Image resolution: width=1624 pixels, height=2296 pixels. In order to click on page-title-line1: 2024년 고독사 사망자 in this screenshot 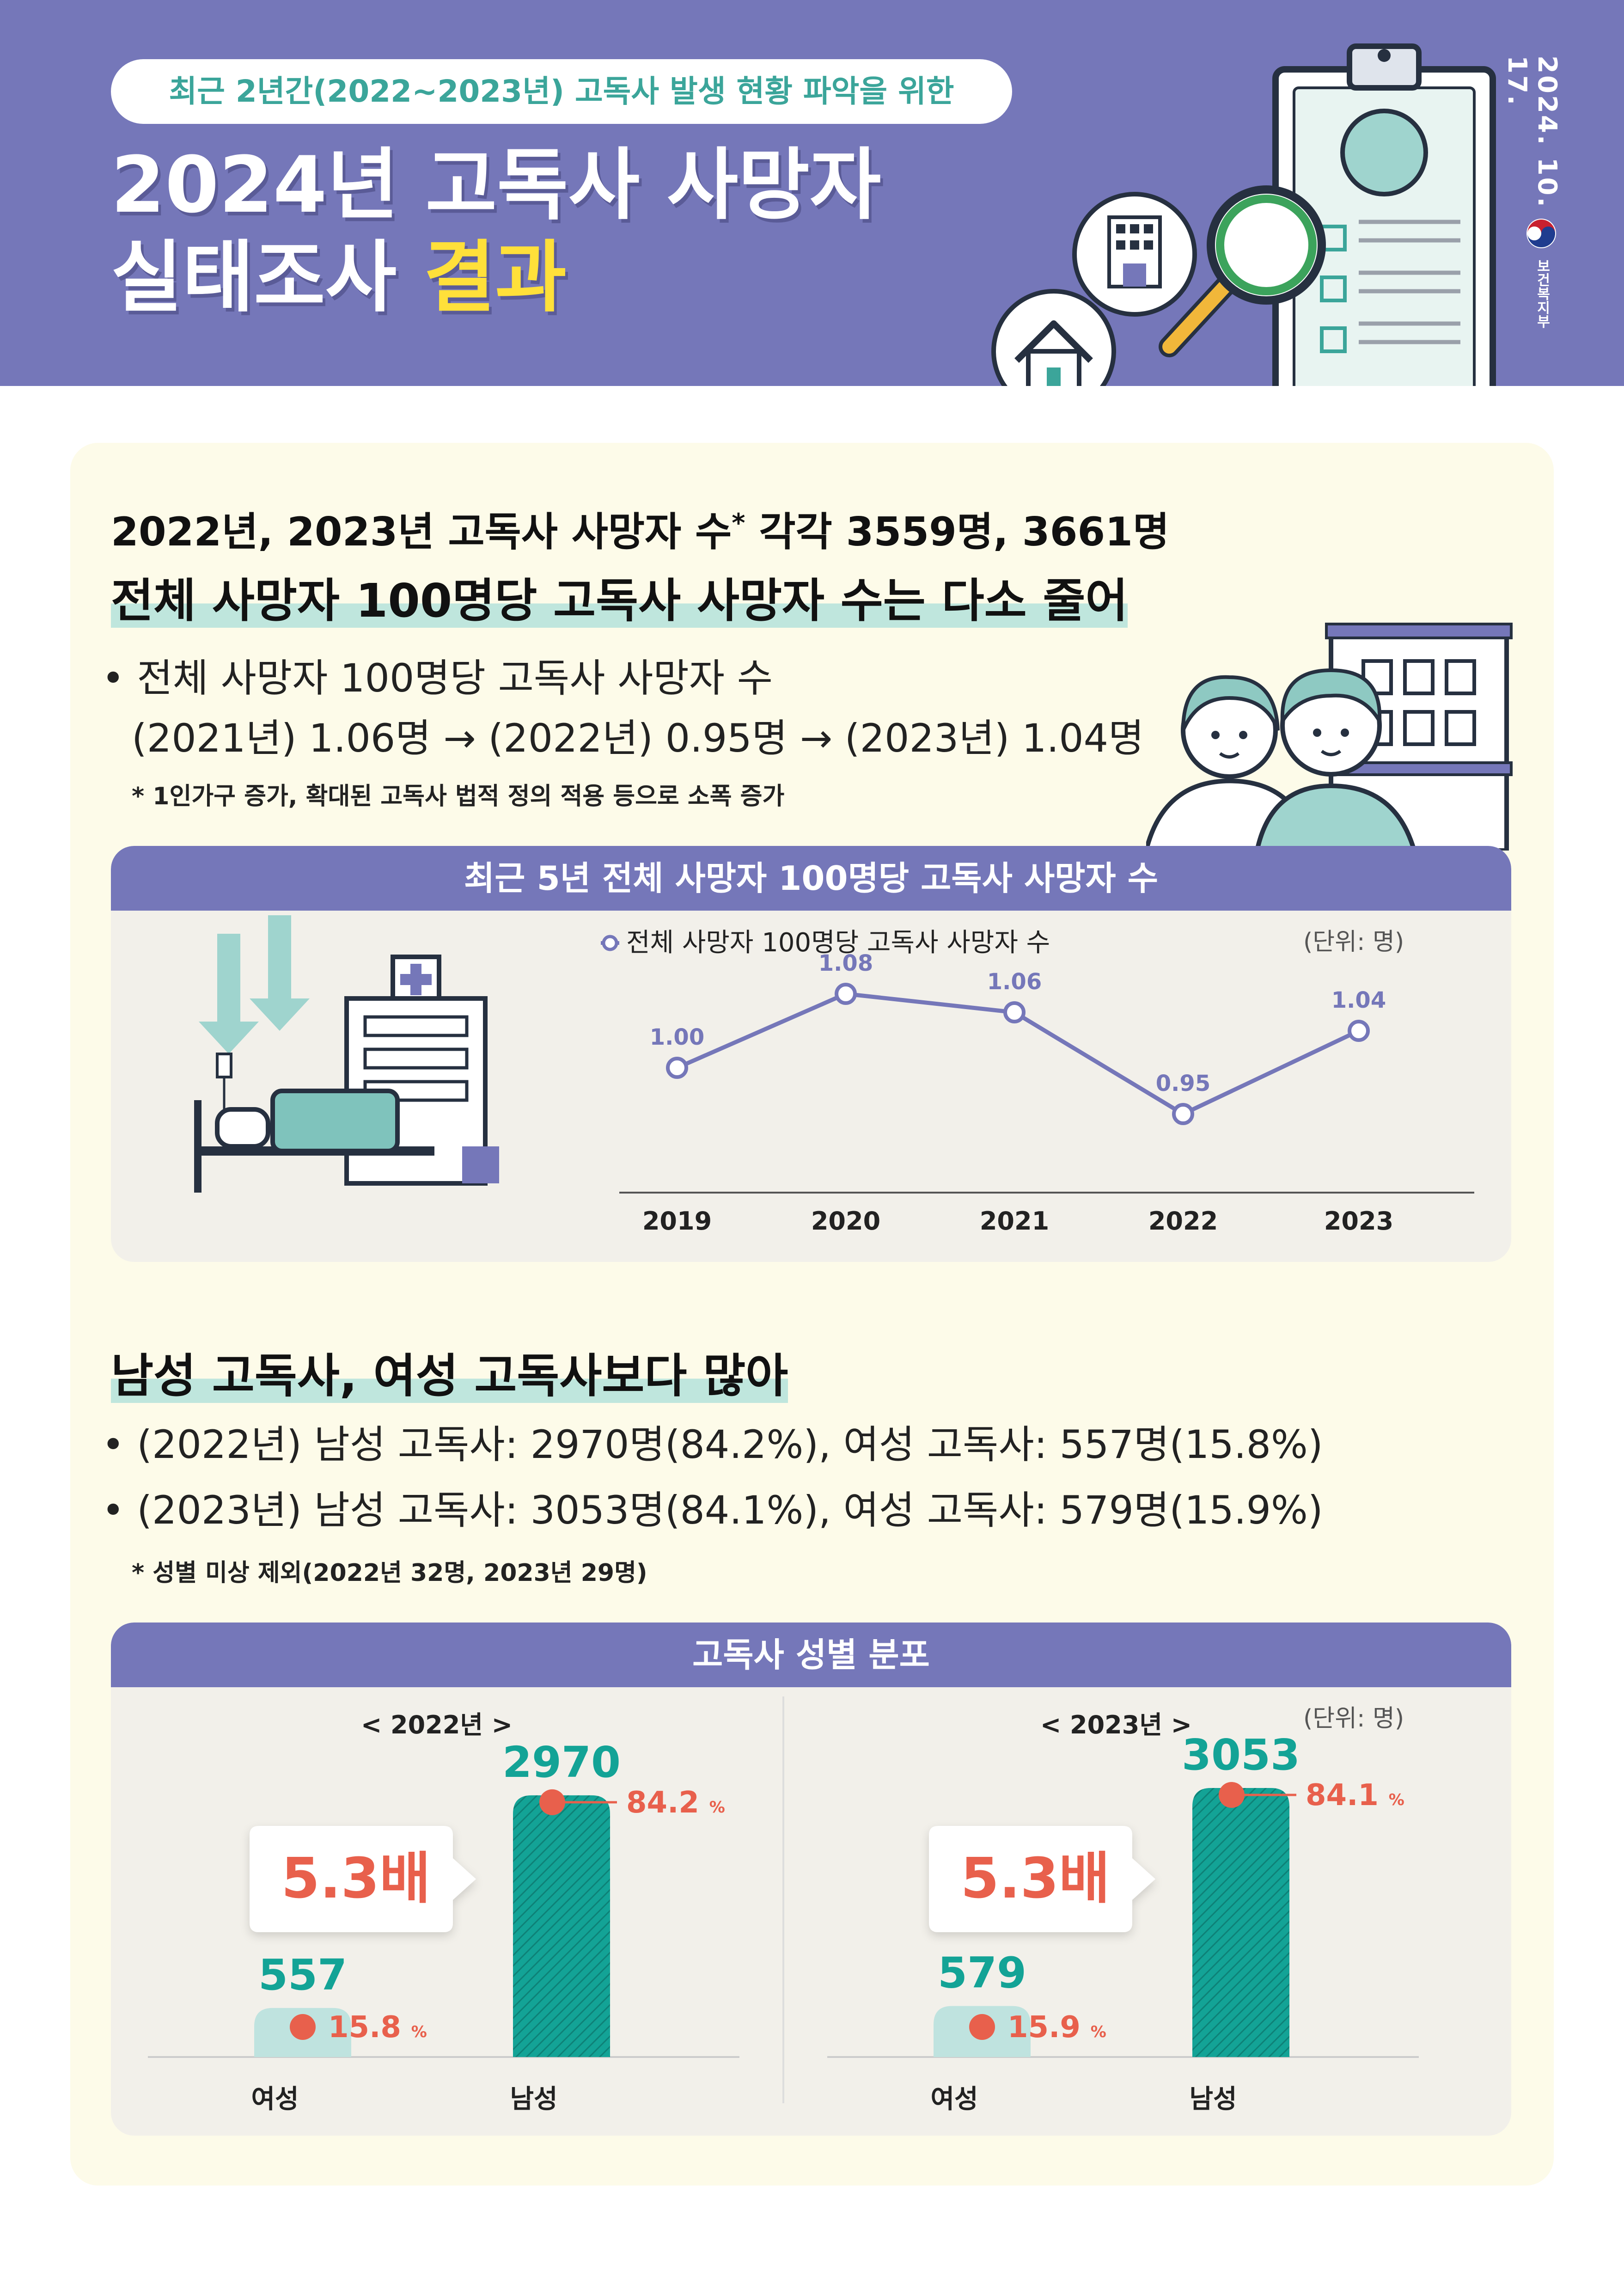, I will do `click(496, 185)`.